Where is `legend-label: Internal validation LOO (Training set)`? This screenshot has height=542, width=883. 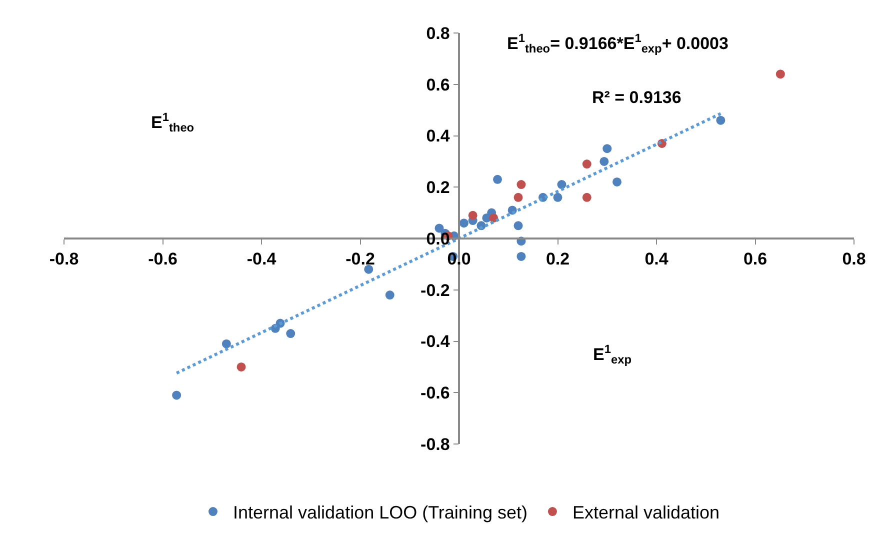
legend-label: Internal validation LOO (Training set) is located at coordinates (380, 512).